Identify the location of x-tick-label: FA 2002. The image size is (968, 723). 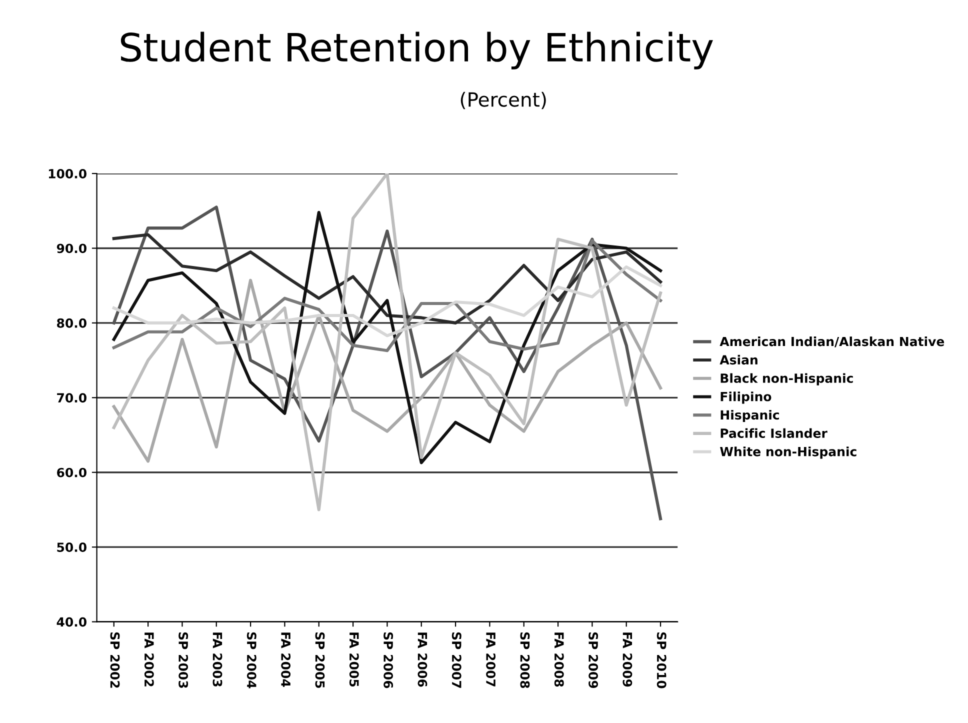
(149, 659).